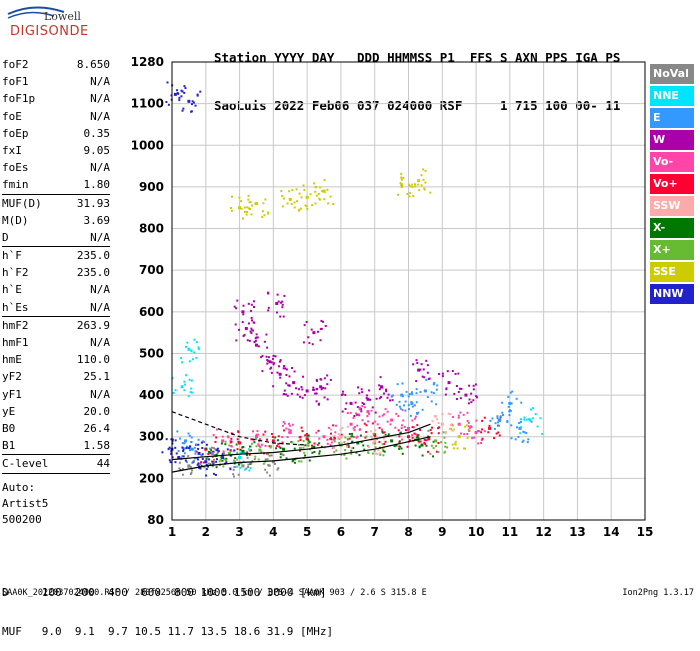 The width and height of the screenshot is (700, 651). I want to click on echo-point-ssw, so click(375, 441).